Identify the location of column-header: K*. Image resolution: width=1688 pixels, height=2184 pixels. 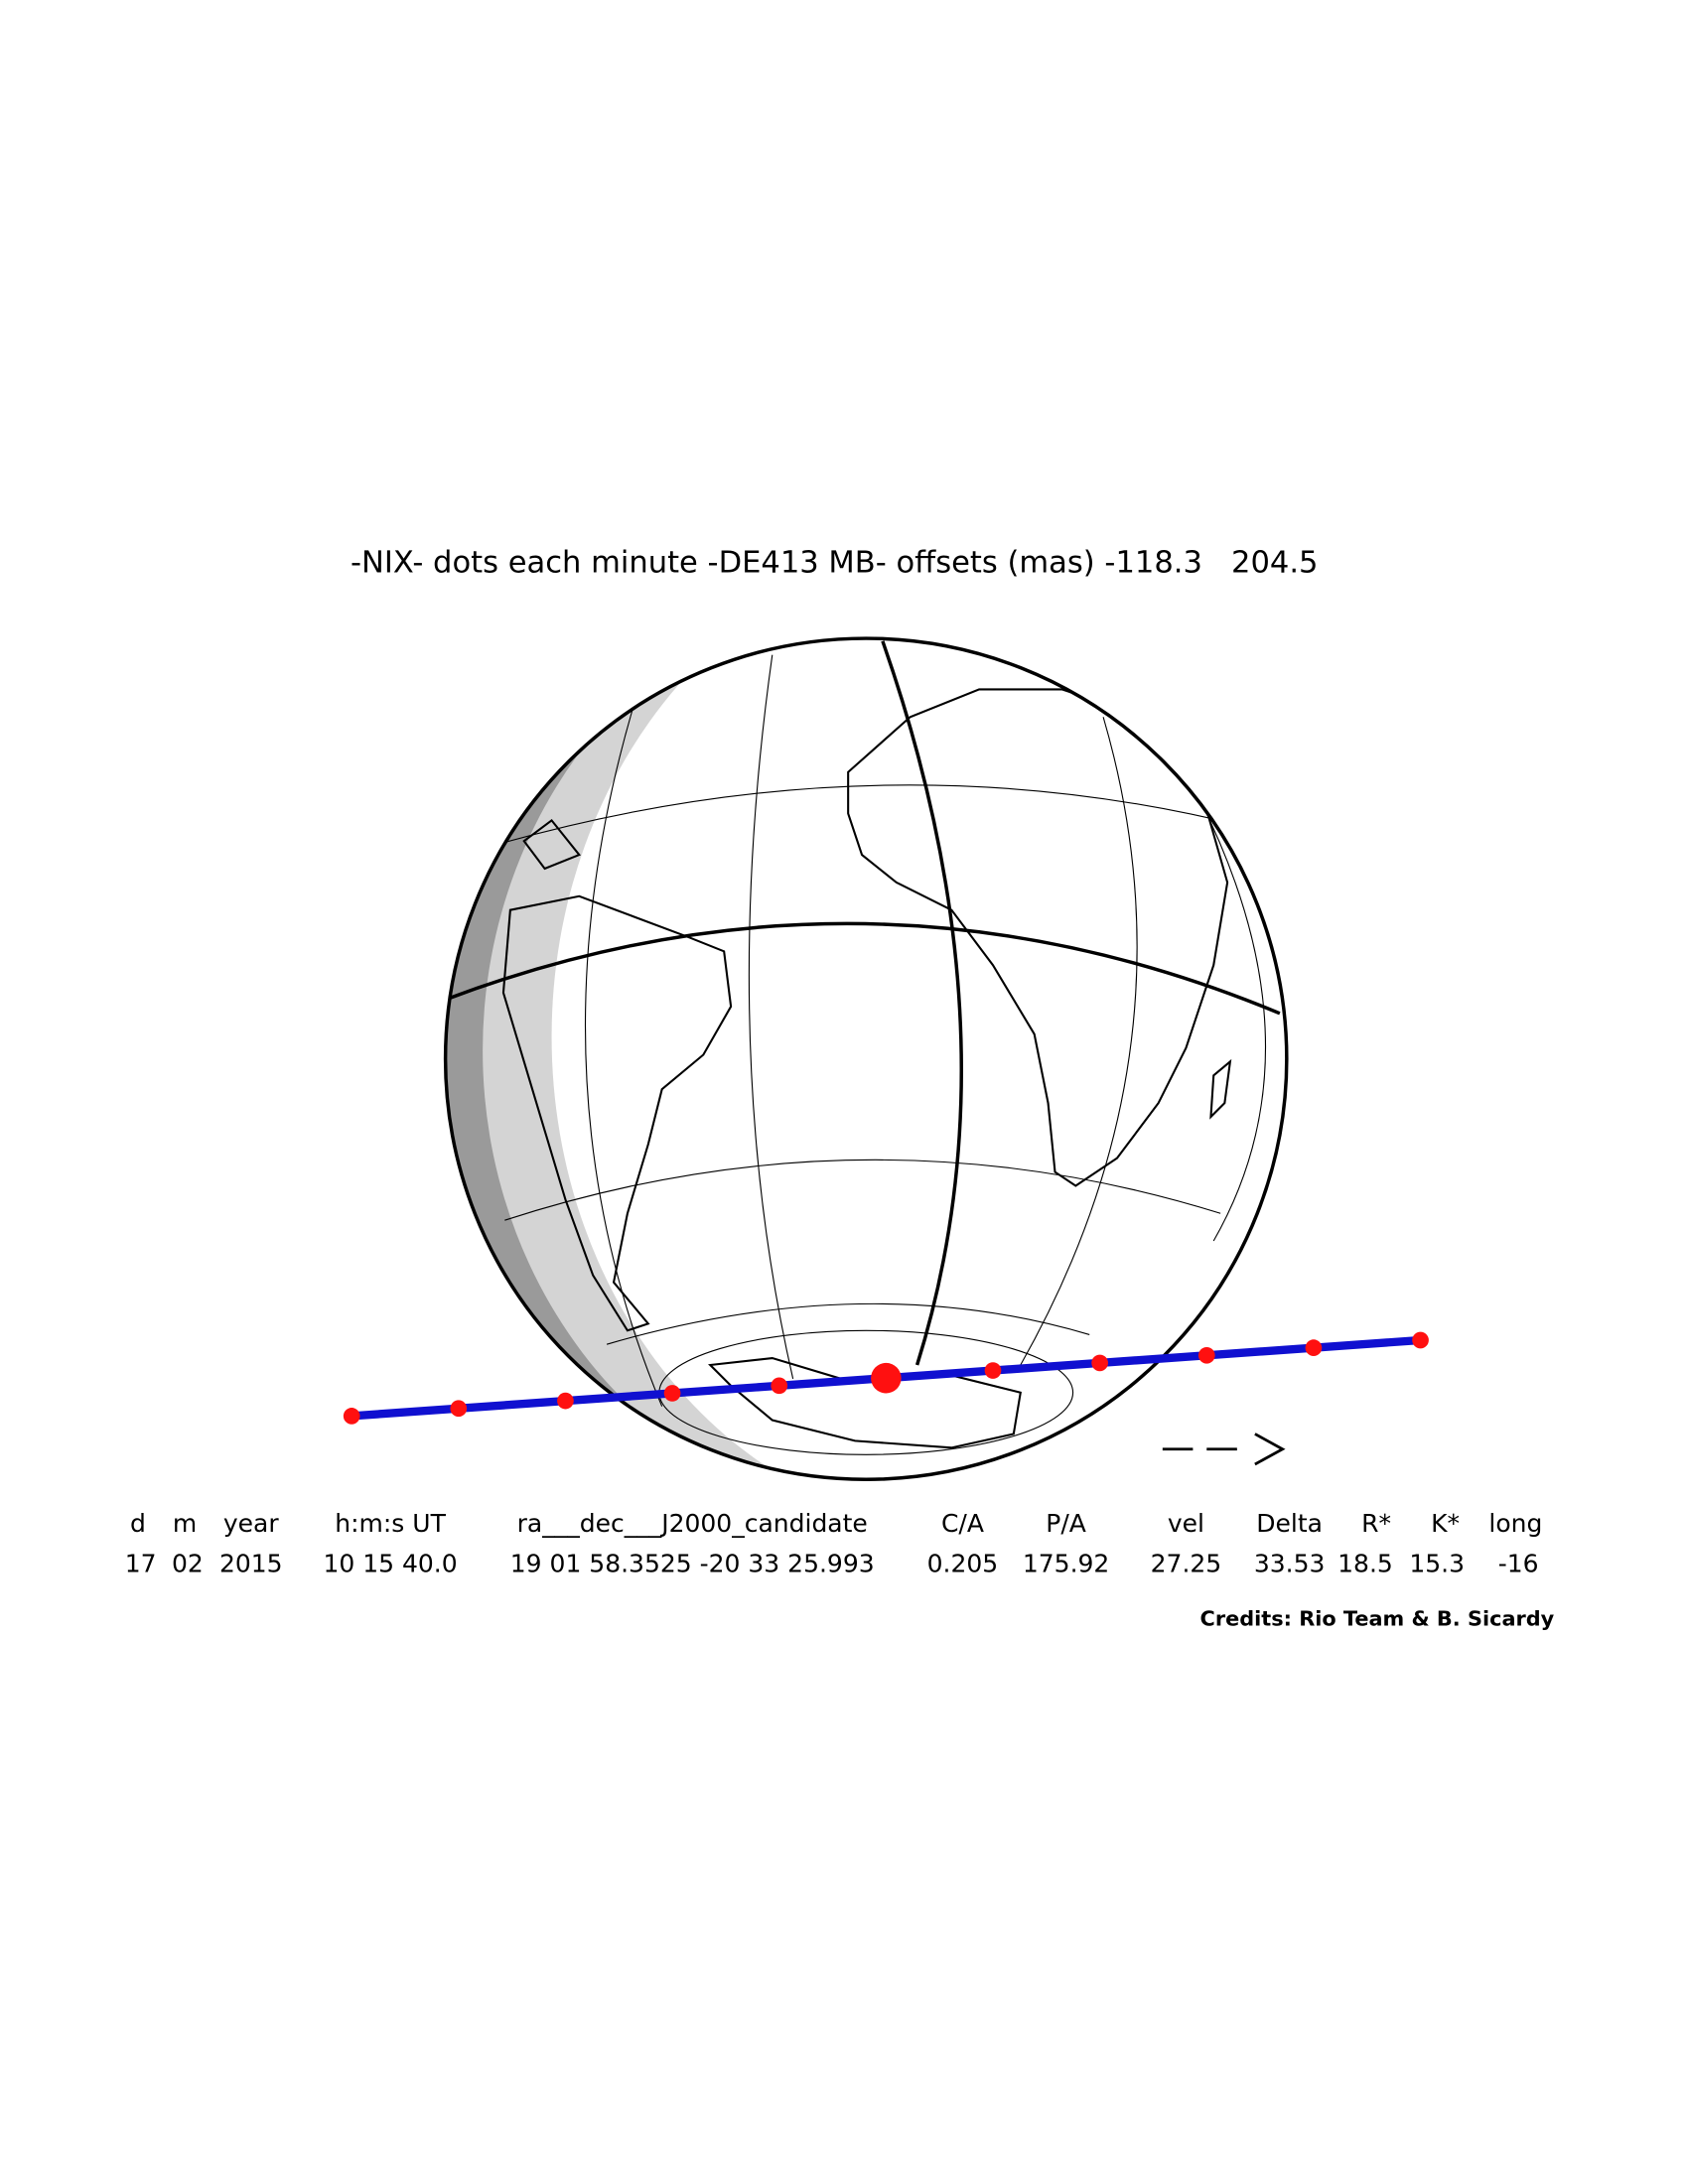
(1445, 1523).